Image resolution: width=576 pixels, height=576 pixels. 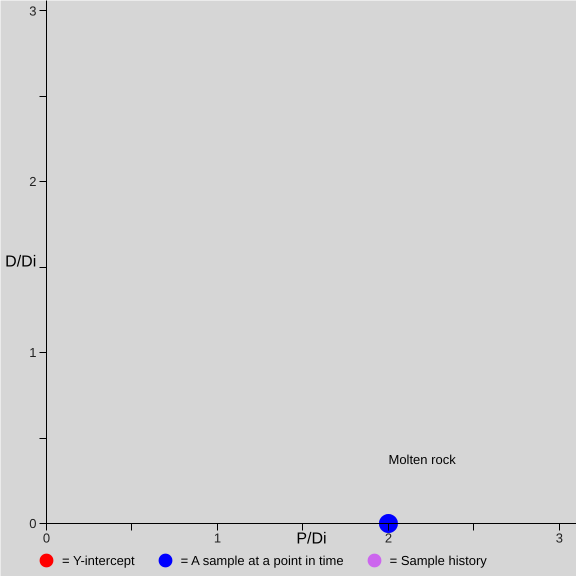 What do you see at coordinates (560, 538) in the screenshot?
I see `x-tick-label: 3` at bounding box center [560, 538].